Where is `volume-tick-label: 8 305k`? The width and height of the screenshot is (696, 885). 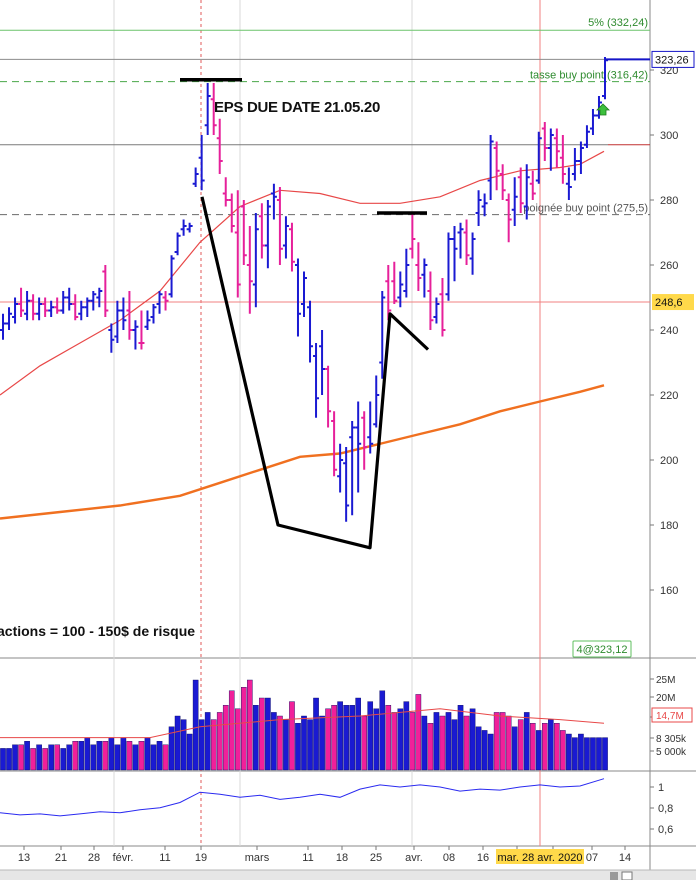 volume-tick-label: 8 305k is located at coordinates (671, 739).